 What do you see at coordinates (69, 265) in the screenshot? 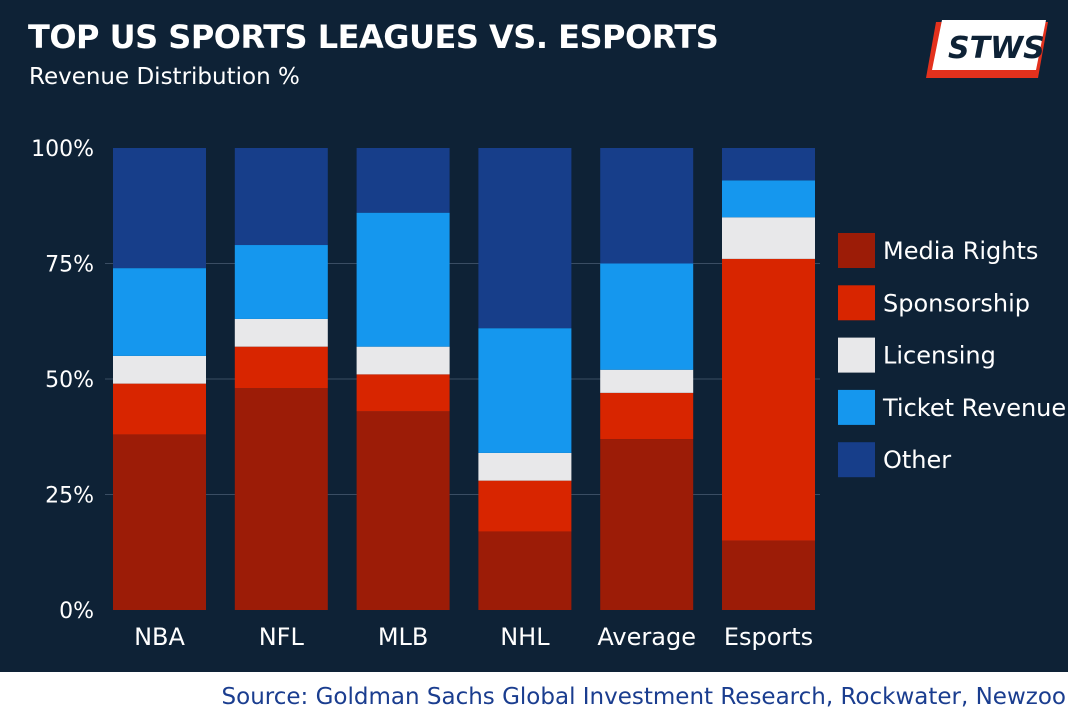
I see `y-tick-label: 75%` at bounding box center [69, 265].